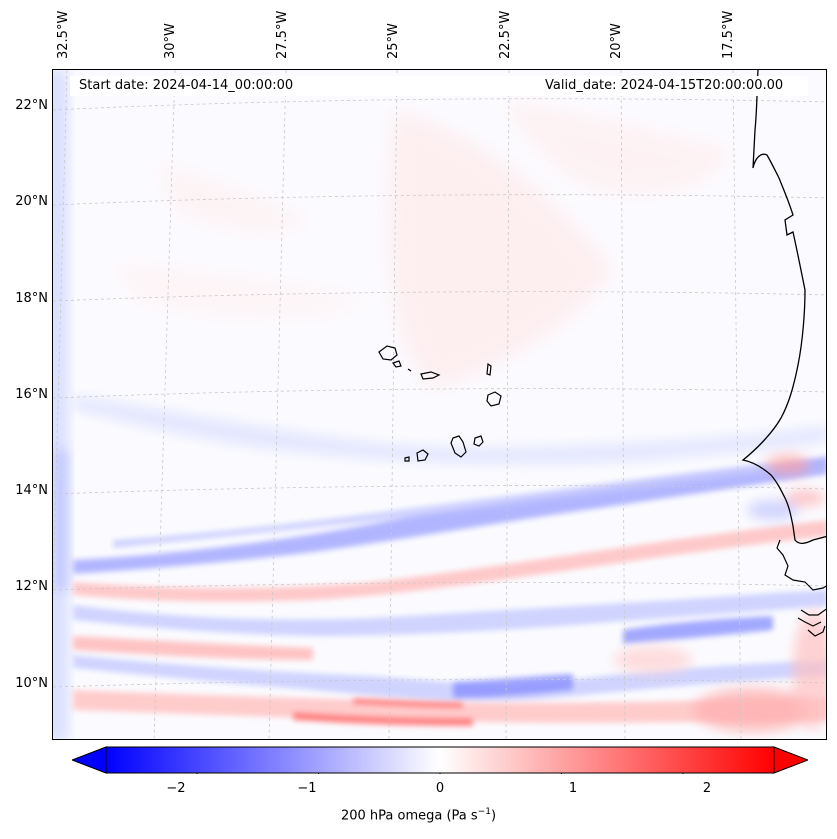 The image size is (837, 839). Describe the element at coordinates (397, 364) in the screenshot. I see `island-sao-vicente` at that location.